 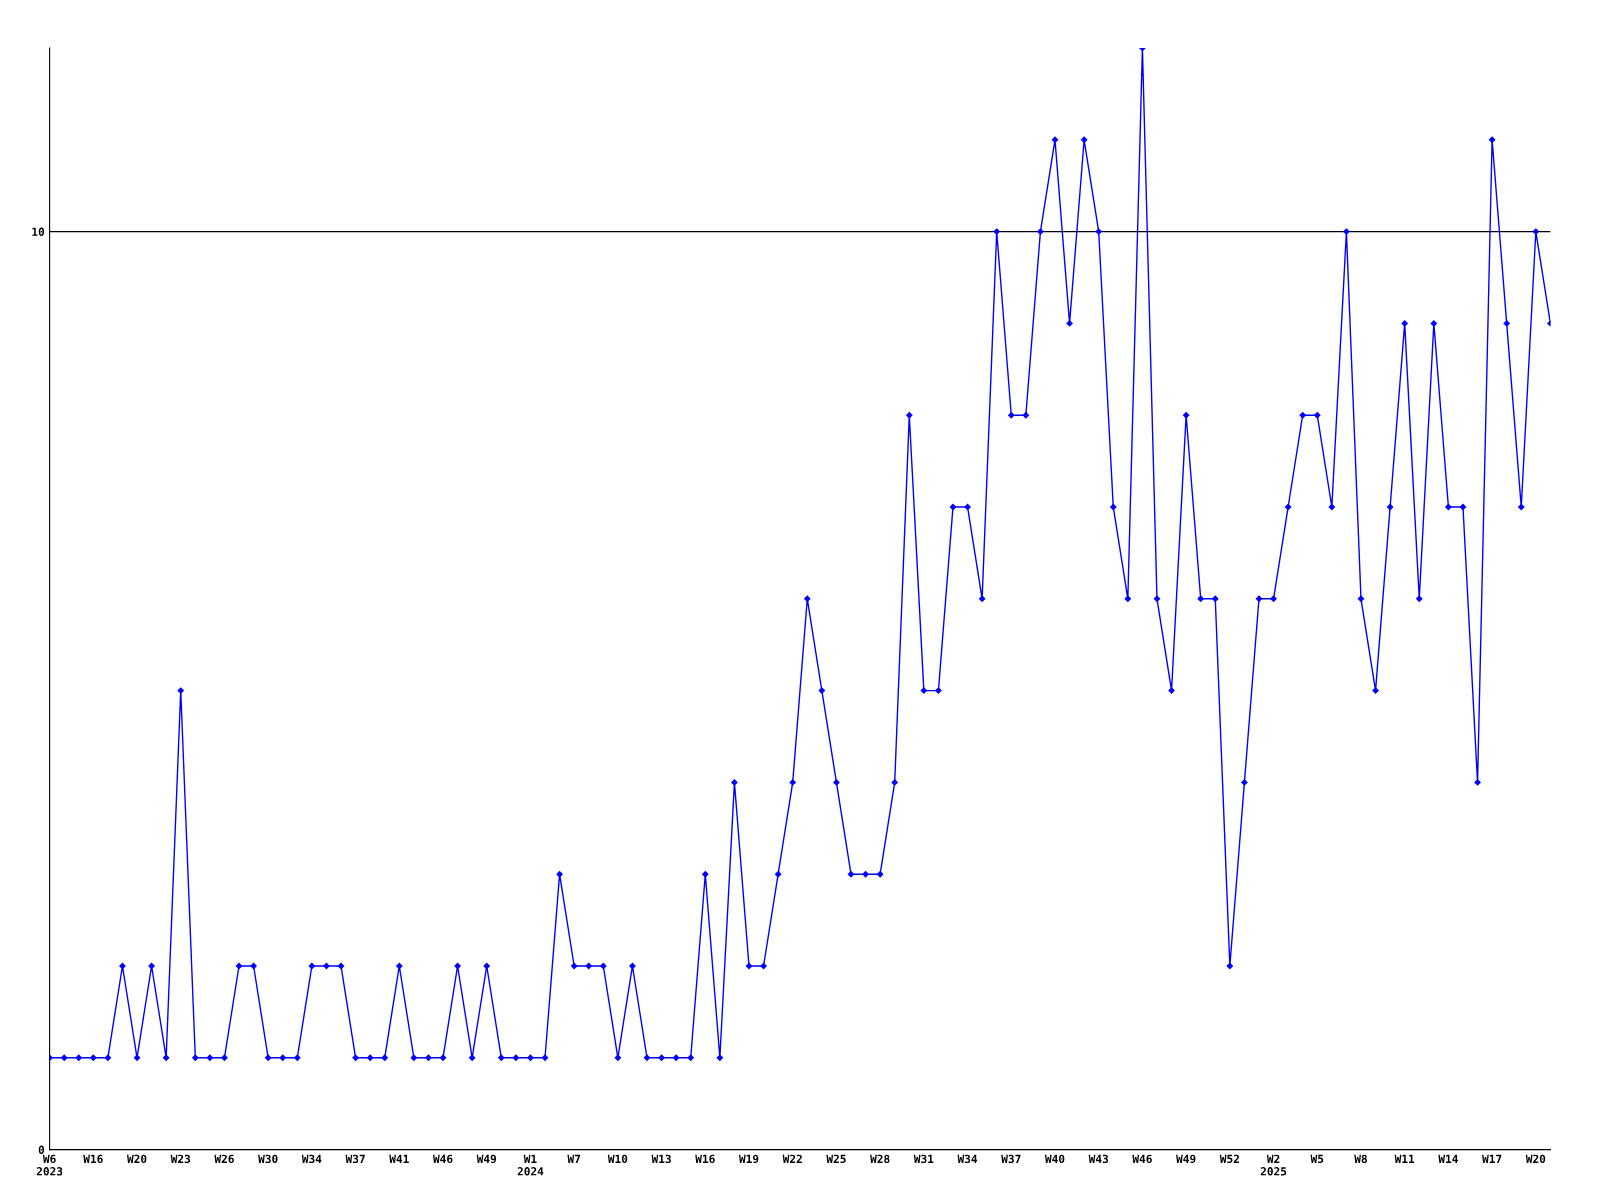 I want to click on x-tick-label: W52, so click(x=1229, y=1159).